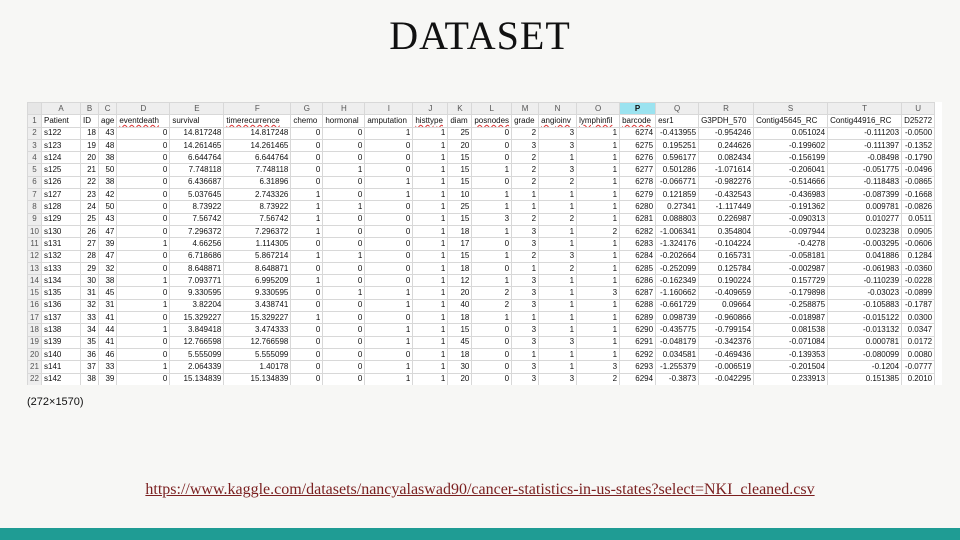  What do you see at coordinates (257, 109) in the screenshot?
I see `column-header-f: F` at bounding box center [257, 109].